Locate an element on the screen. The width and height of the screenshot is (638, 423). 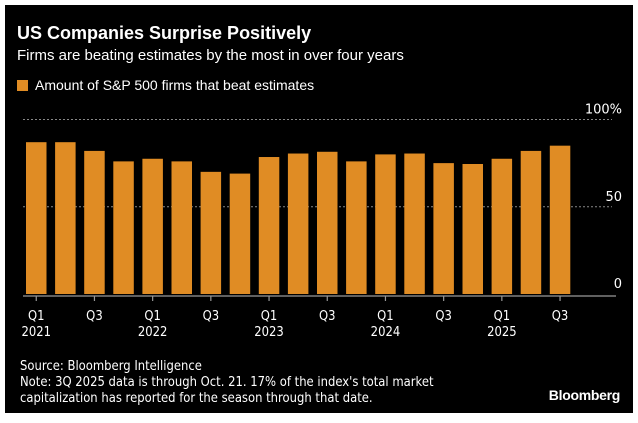
x-tick-year: 2021 is located at coordinates (36, 331).